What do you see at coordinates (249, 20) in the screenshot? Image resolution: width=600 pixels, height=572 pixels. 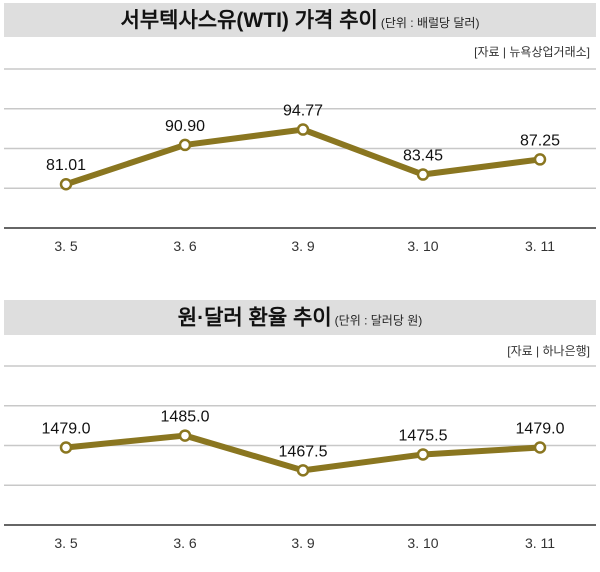 I see `chart-title-text: 서부텍사스유(WTI) 가격 추이` at bounding box center [249, 20].